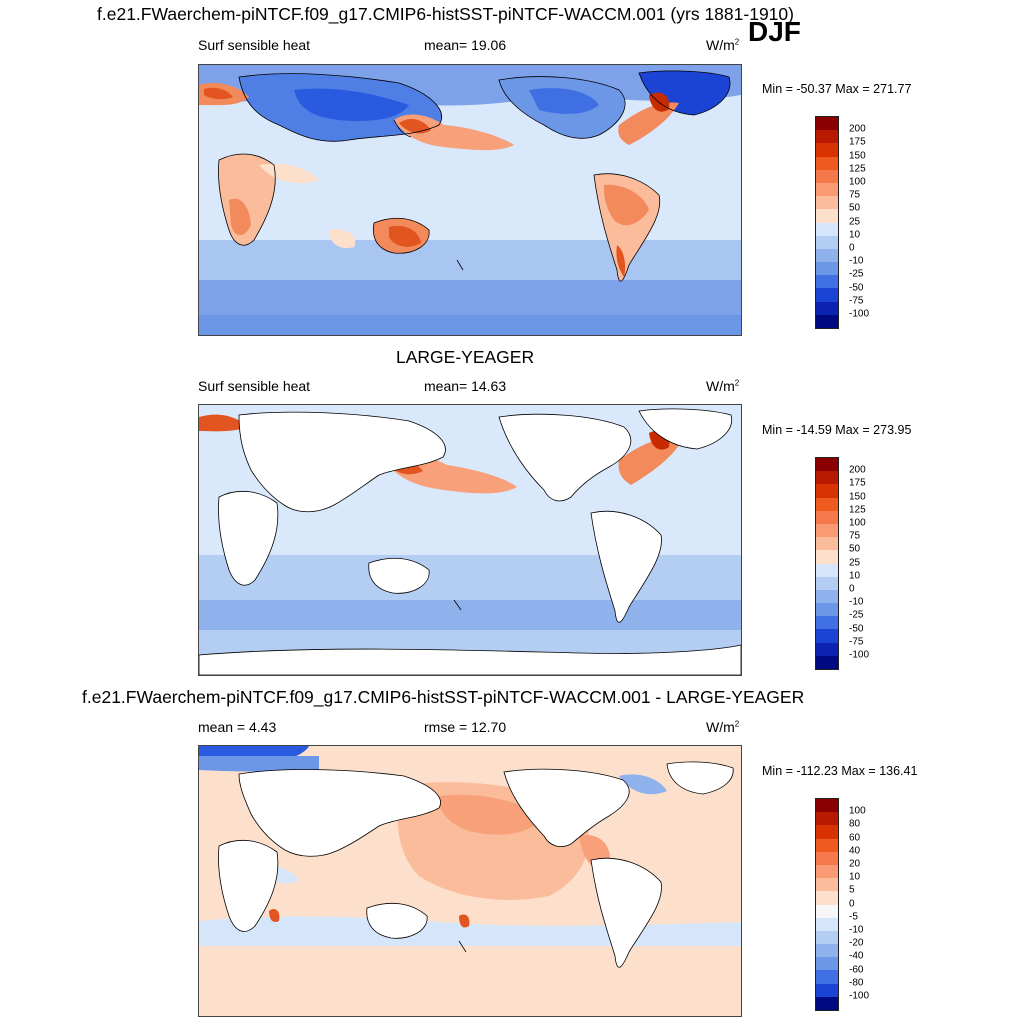  I want to click on colorbar-tick-label: 20, so click(855, 864).